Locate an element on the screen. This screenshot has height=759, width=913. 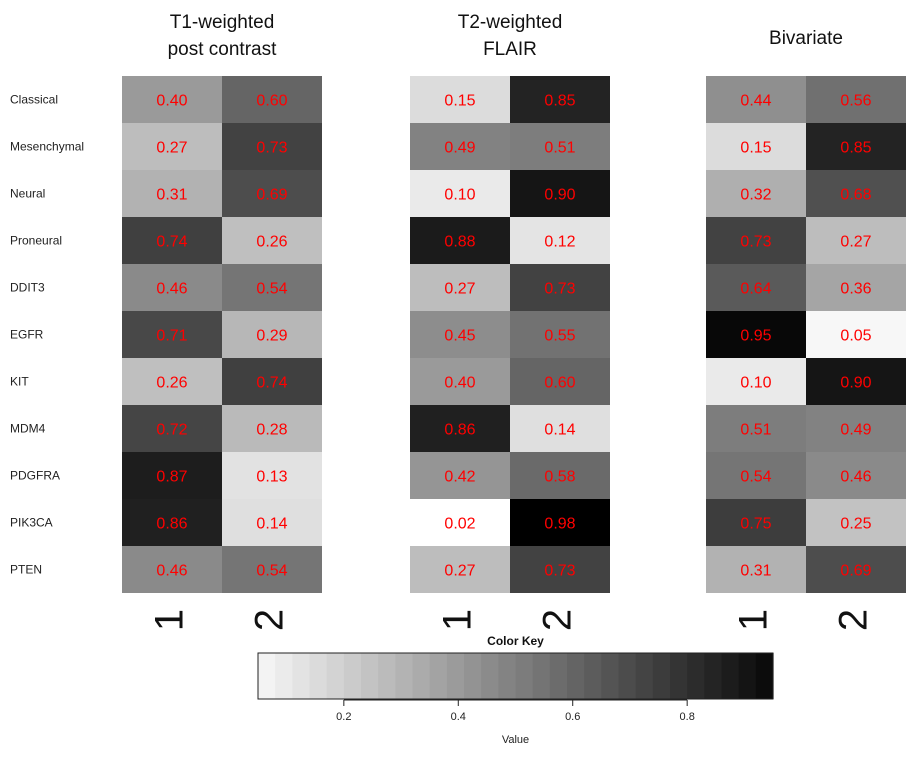
cell-value-label: 0.95 is located at coordinates (755, 336).